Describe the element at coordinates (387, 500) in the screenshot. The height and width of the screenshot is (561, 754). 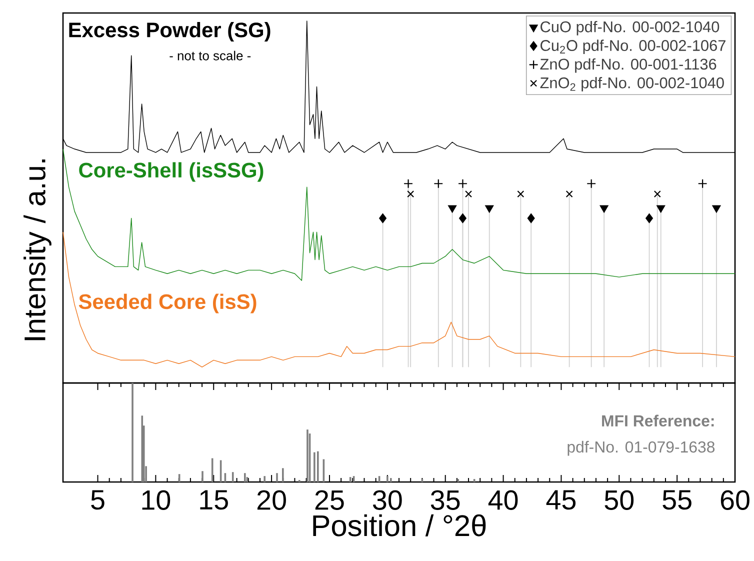
I see `x-tick-label: 30` at that location.